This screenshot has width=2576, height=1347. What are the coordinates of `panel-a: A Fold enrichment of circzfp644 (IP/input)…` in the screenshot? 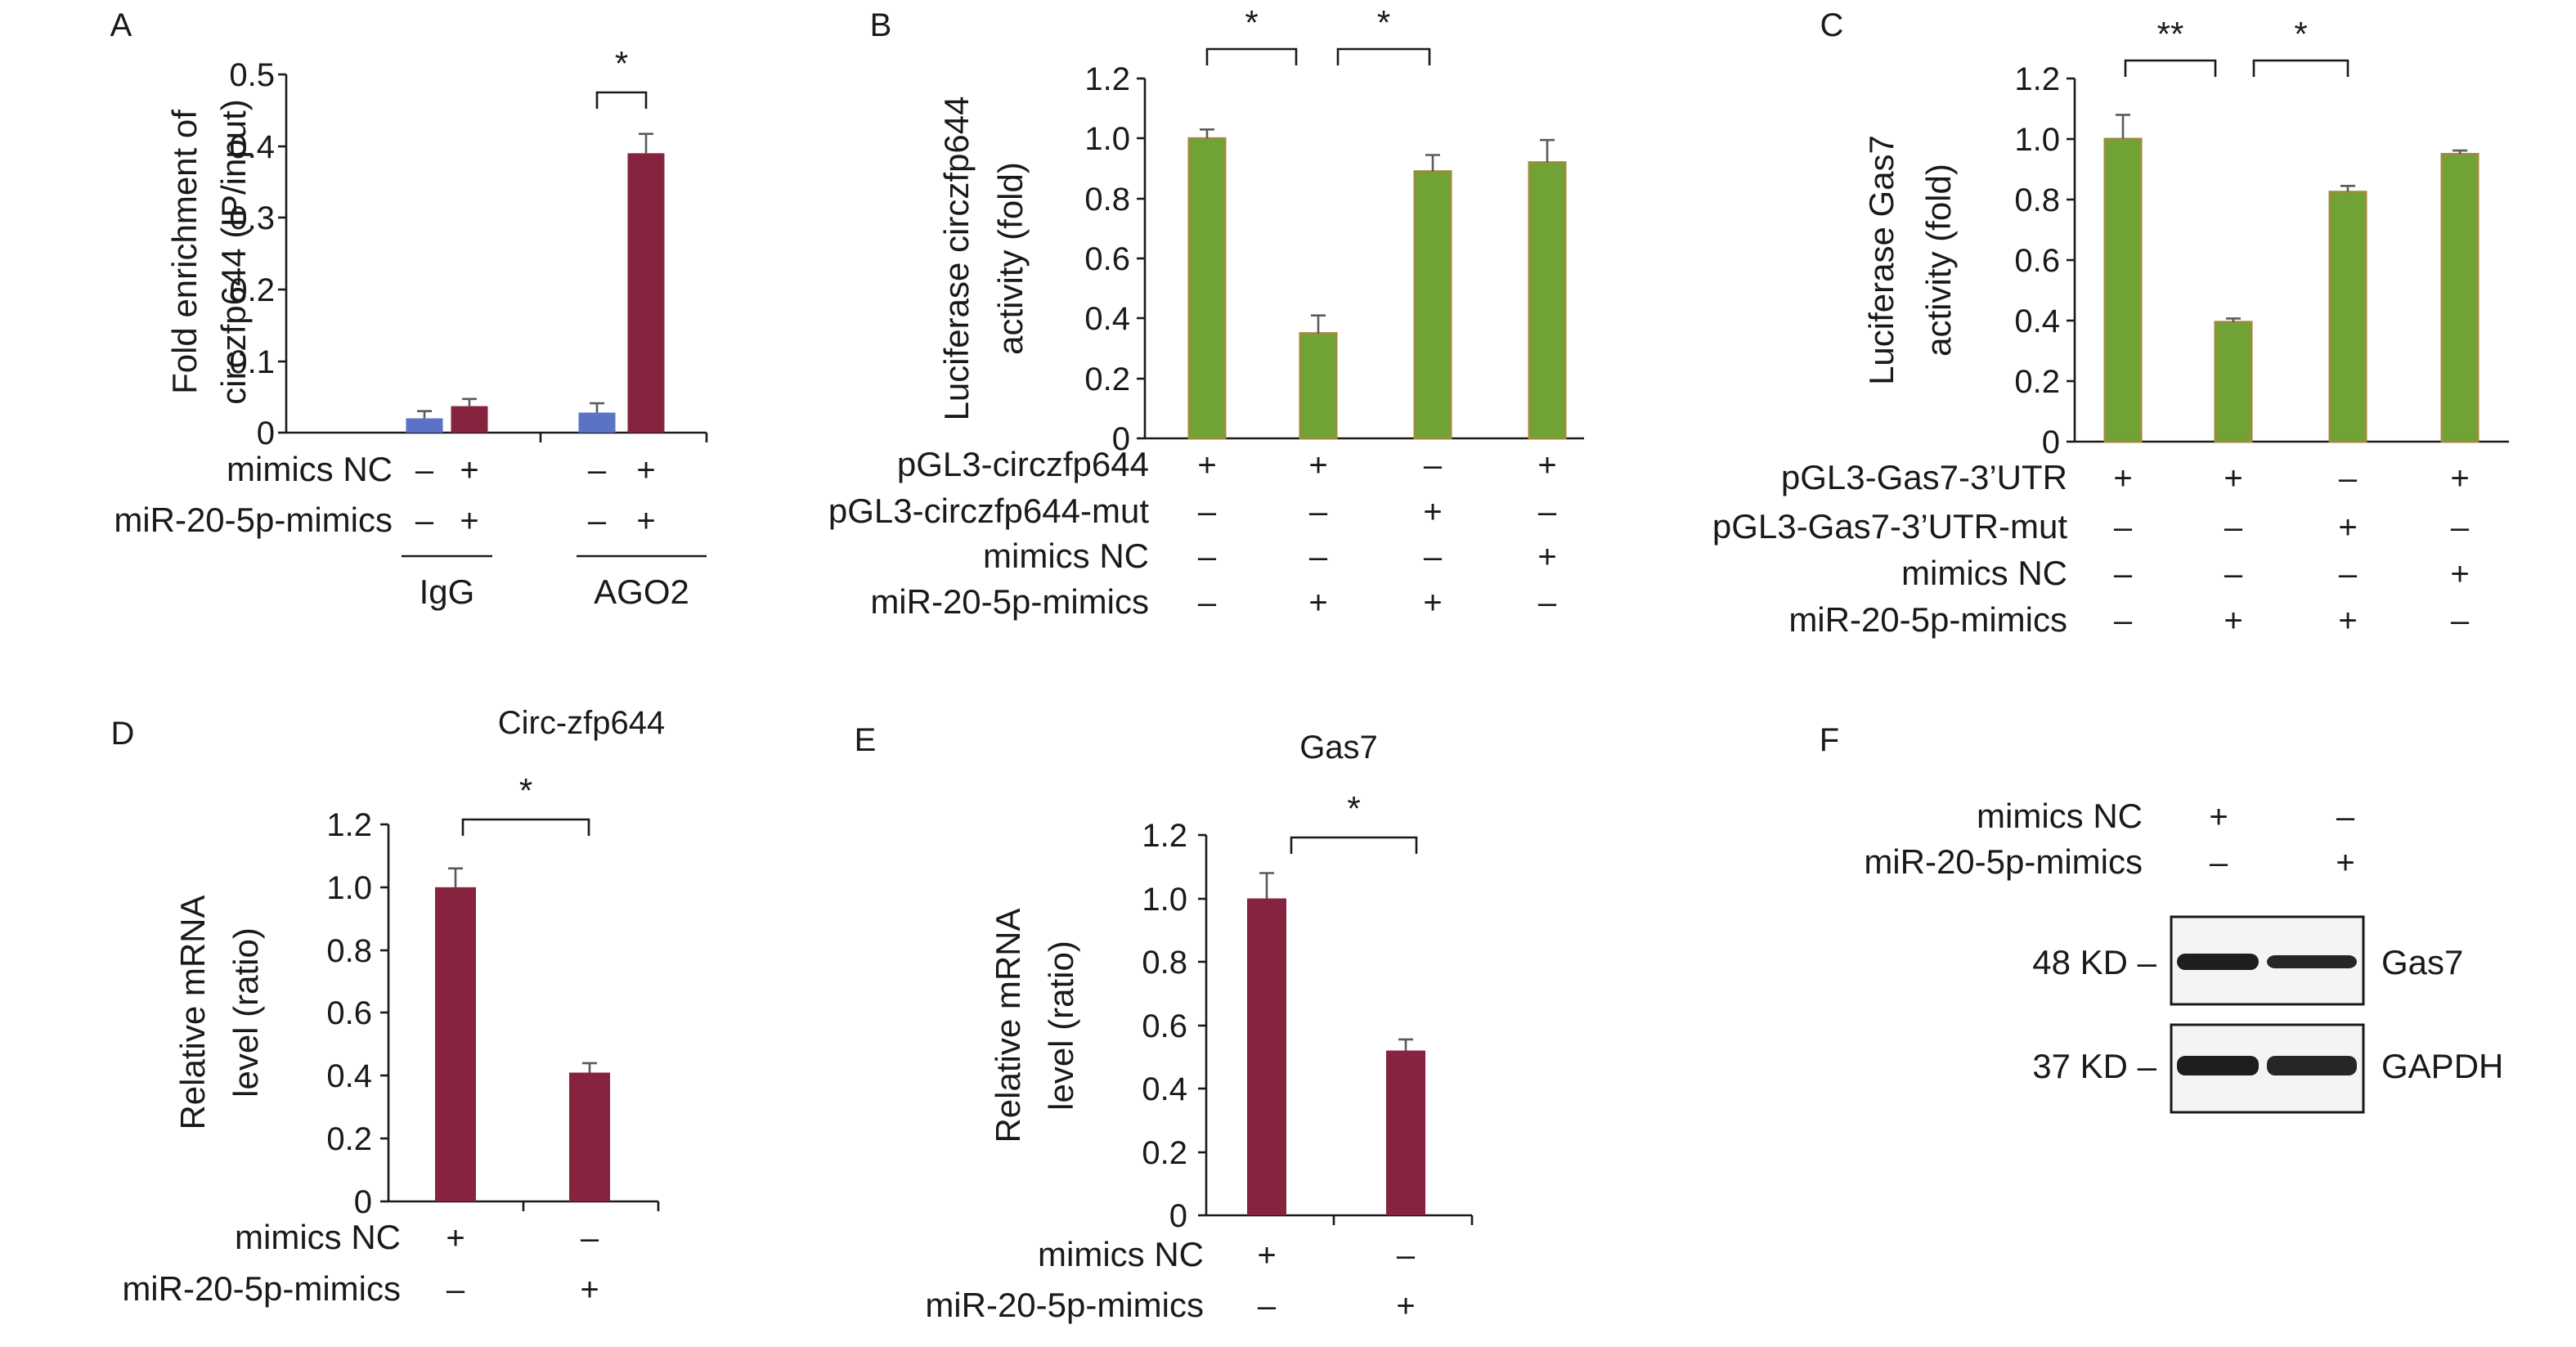 It's located at (409, 309).